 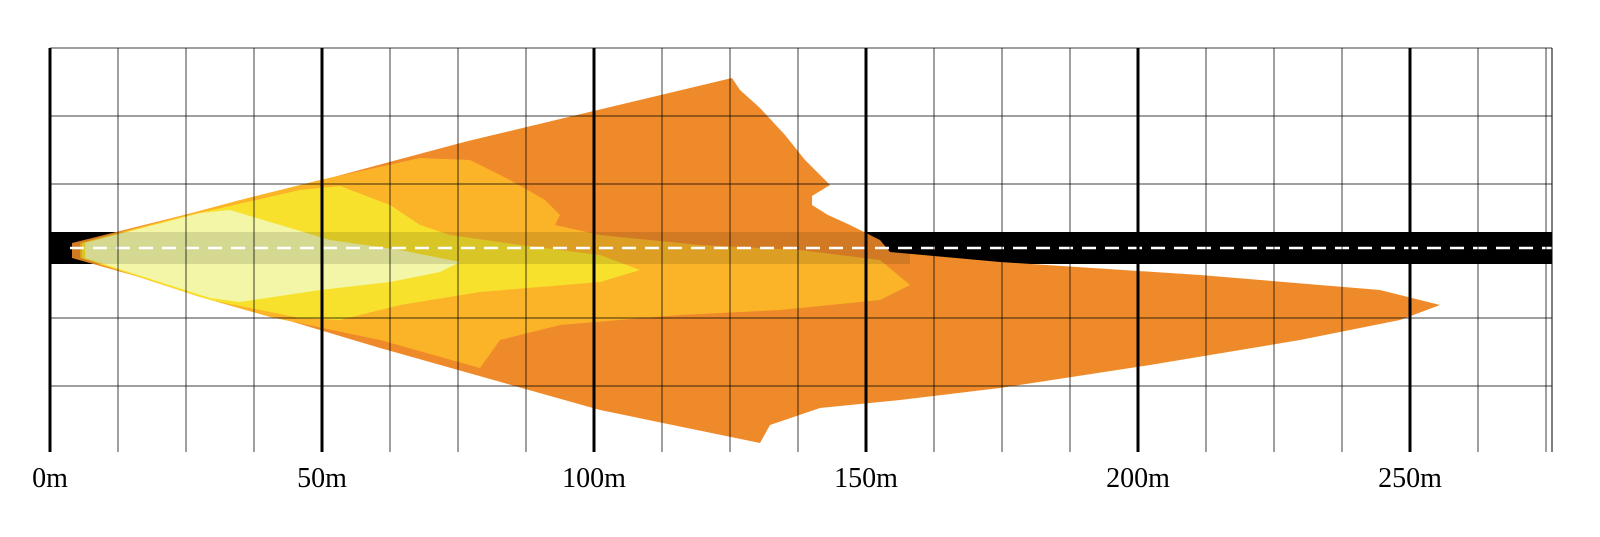 I want to click on road-overlap-shade, so click(x=480, y=248).